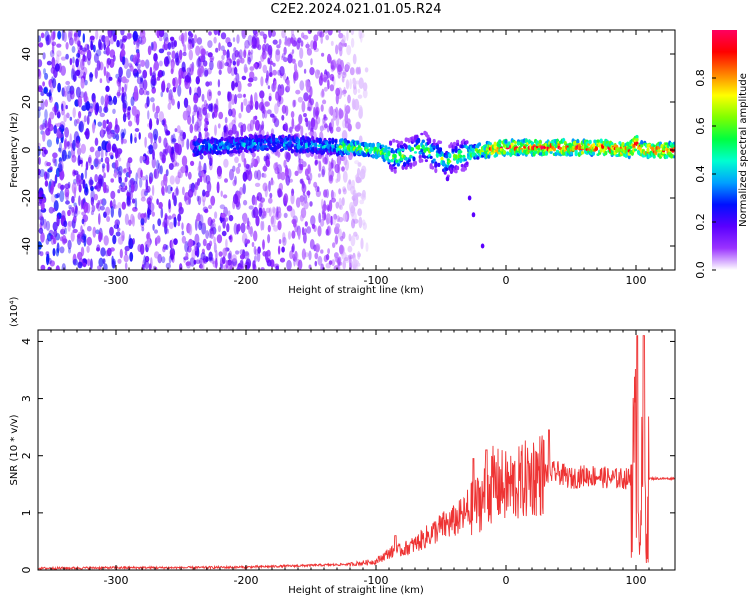  I want to click on colorbar-tick-label: 0.2, so click(700, 222).